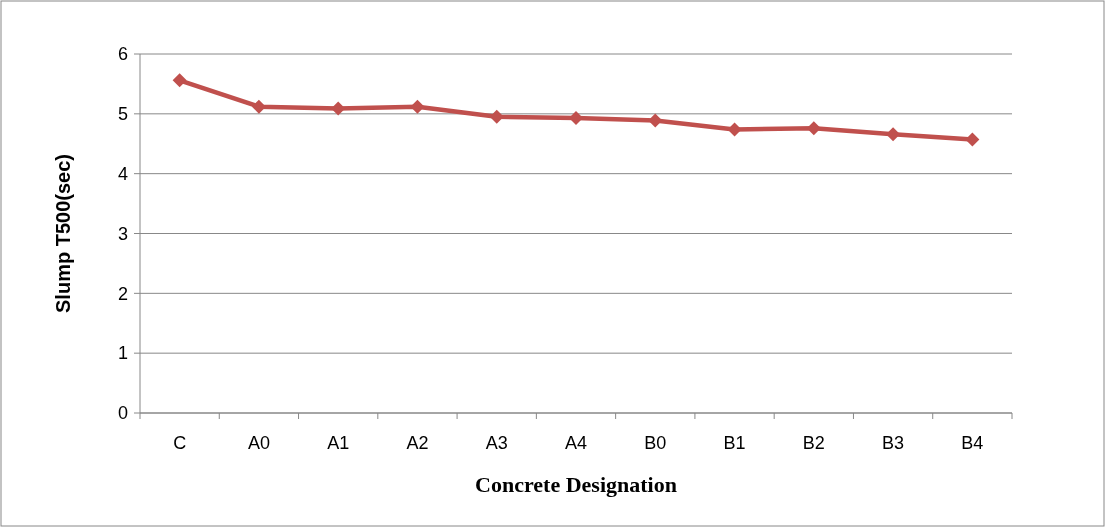  I want to click on y-tick-label: 2, so click(122, 293).